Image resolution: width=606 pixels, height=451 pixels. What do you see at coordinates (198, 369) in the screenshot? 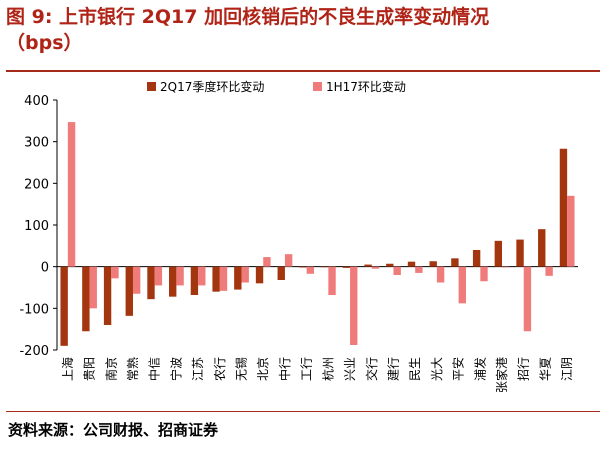
I see `x-category-label: 江苏` at bounding box center [198, 369].